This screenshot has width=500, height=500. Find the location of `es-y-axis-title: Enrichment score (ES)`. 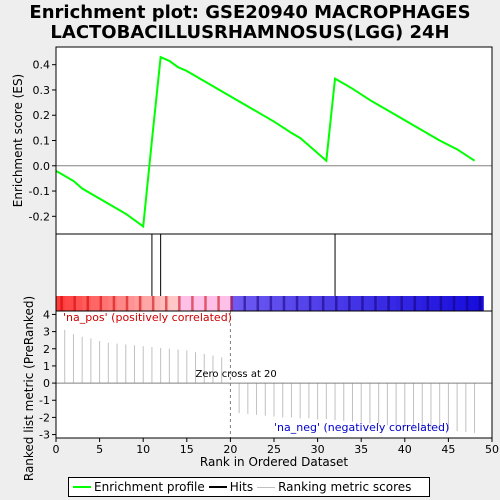

es-y-axis-title: Enrichment score (ES) is located at coordinates (18, 140).